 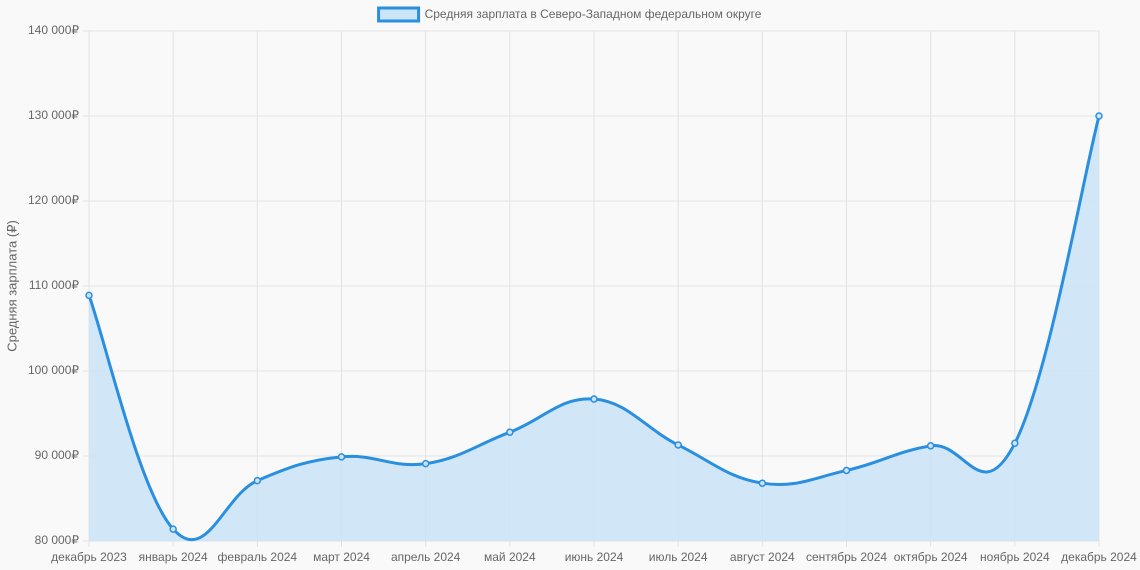 What do you see at coordinates (89, 557) in the screenshot?
I see `x-tick-label: декабрь 2023` at bounding box center [89, 557].